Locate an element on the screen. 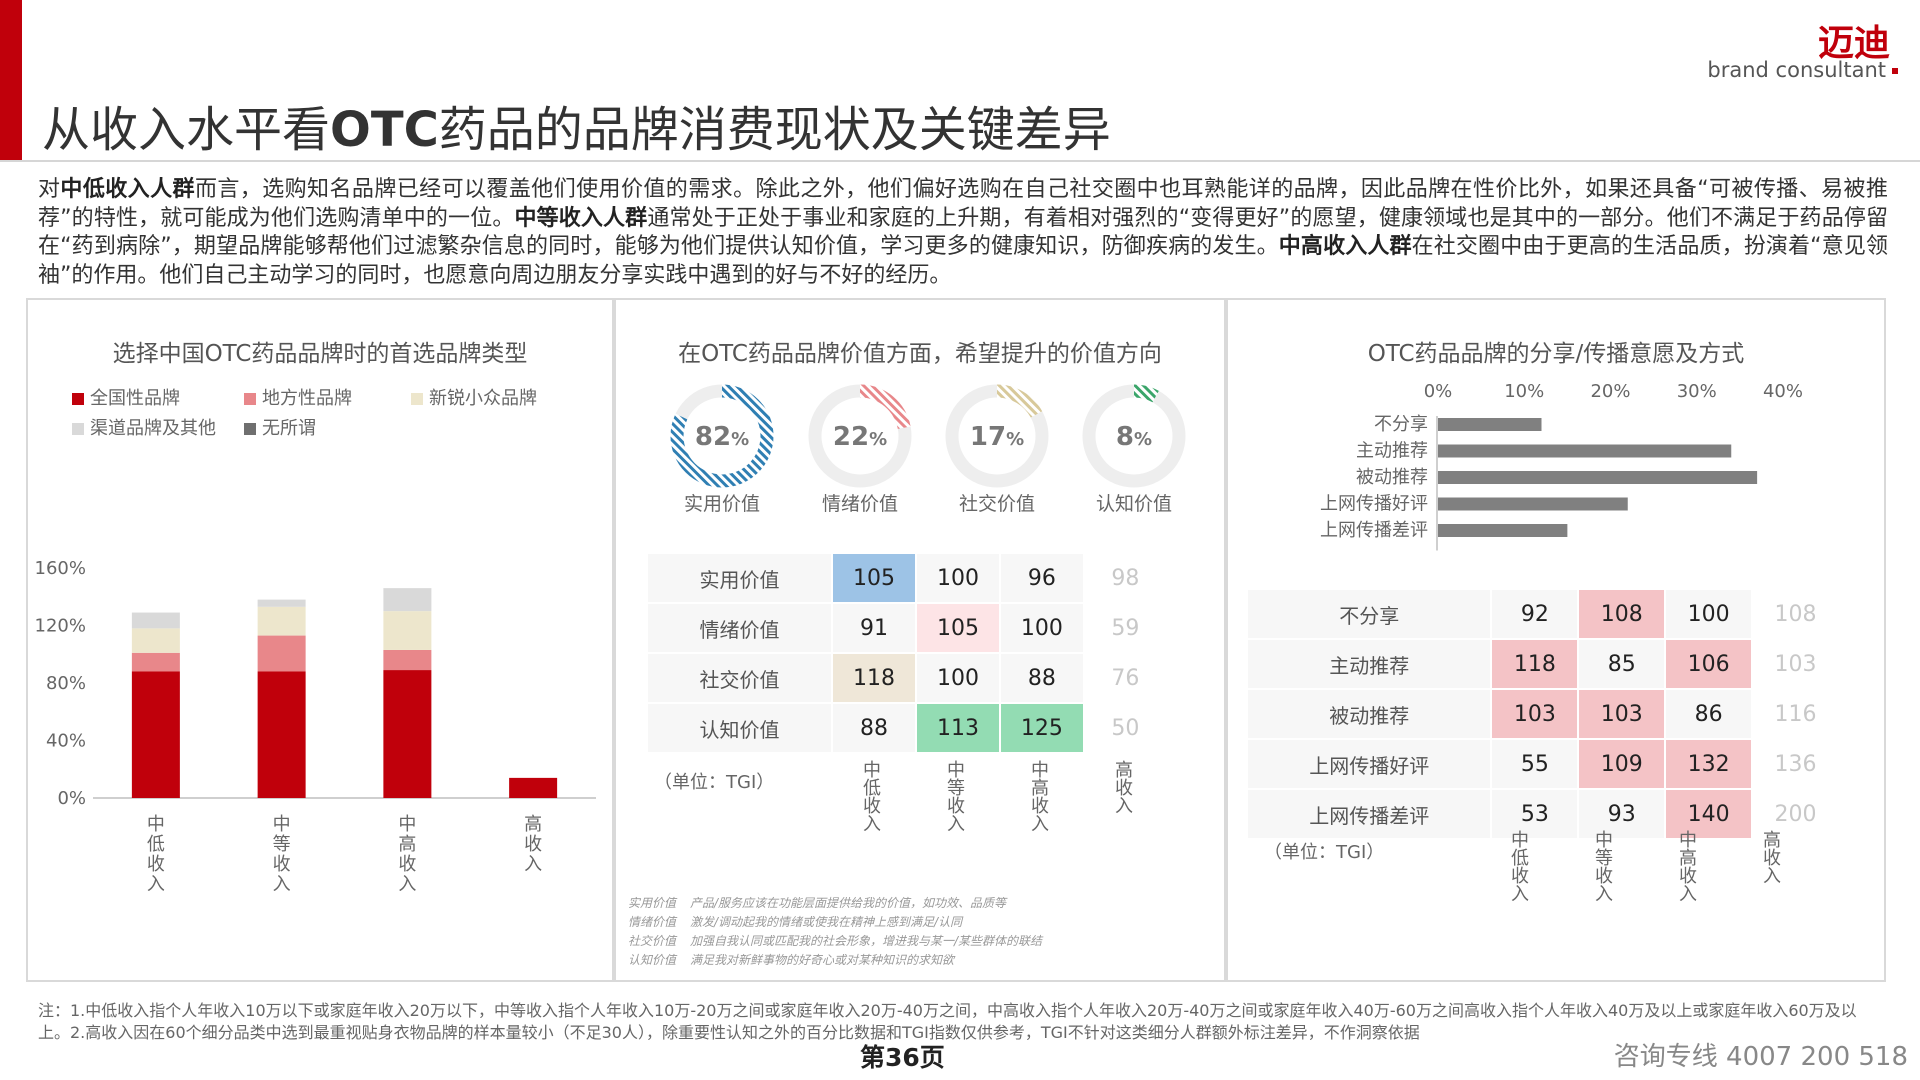  row-label: 上网传播好评 is located at coordinates (1369, 764).